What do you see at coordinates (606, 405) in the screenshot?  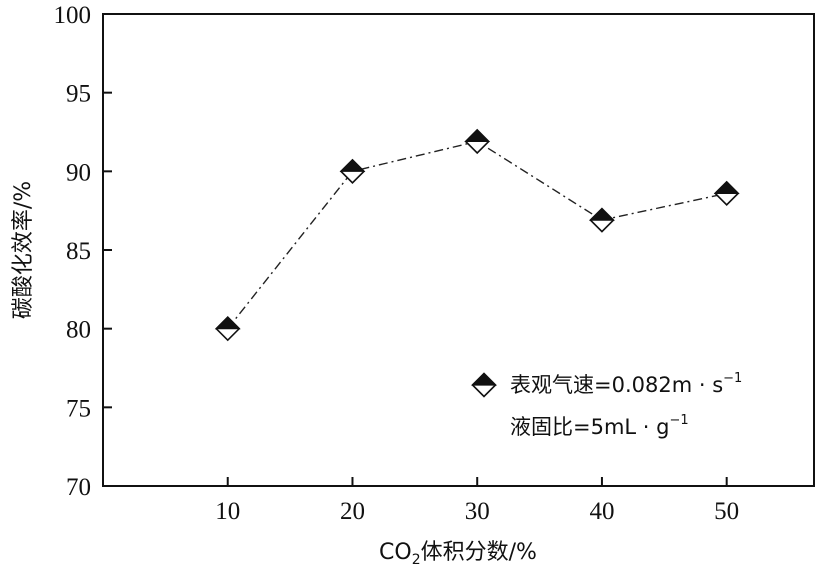 I see `legend: 表观气速=0.082m · s−1 液固比=5mL · g−1` at bounding box center [606, 405].